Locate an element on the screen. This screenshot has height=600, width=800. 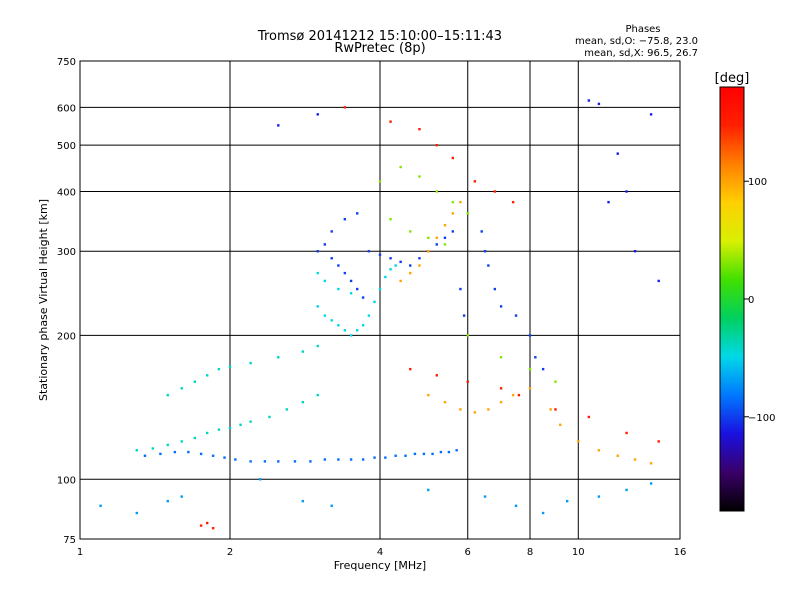
y-axis-label: Stationary phase Virtual Height [km] is located at coordinates (43, 300).